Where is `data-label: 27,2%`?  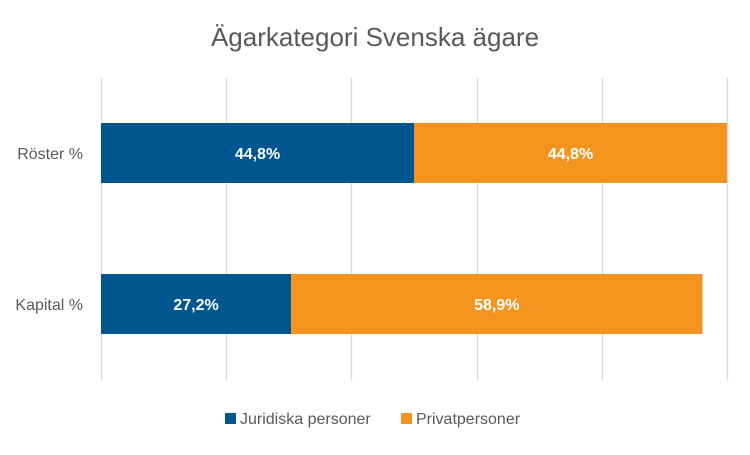 data-label: 27,2% is located at coordinates (195, 305).